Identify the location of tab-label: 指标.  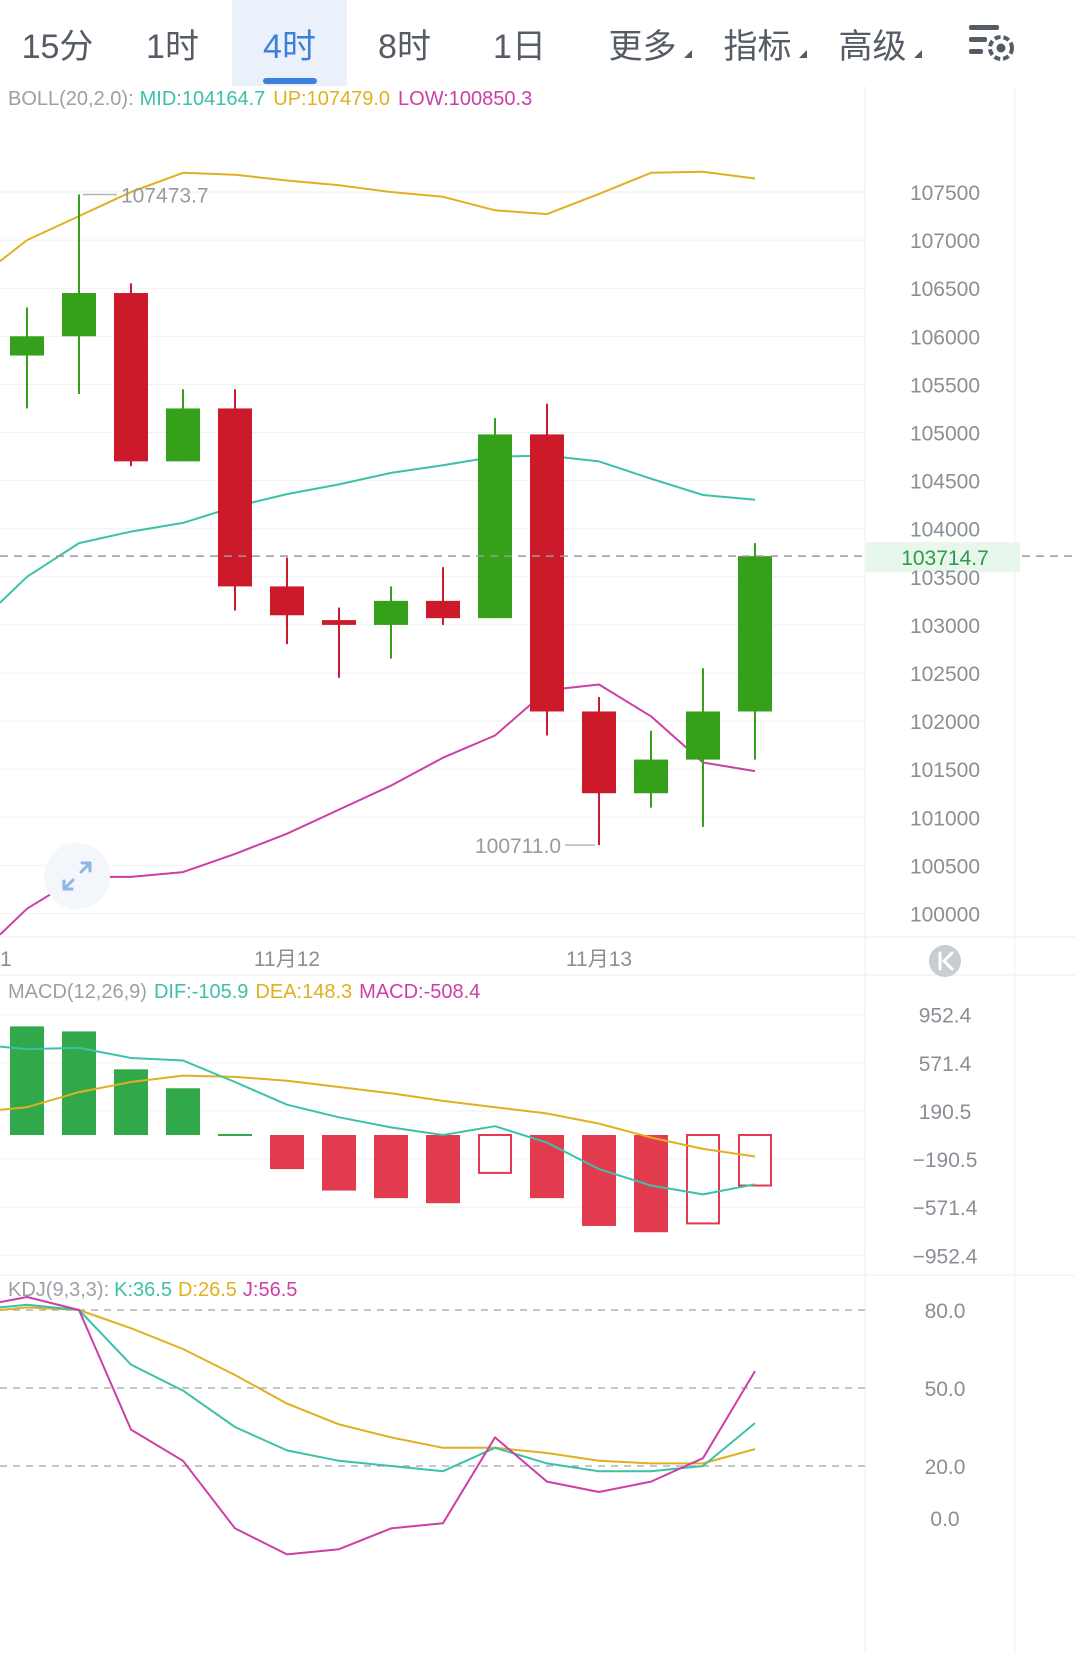
(757, 46).